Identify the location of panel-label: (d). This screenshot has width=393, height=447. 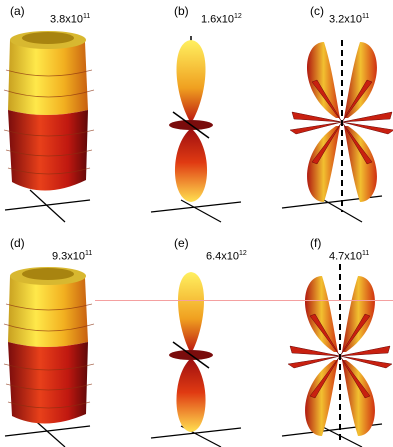
(17, 243).